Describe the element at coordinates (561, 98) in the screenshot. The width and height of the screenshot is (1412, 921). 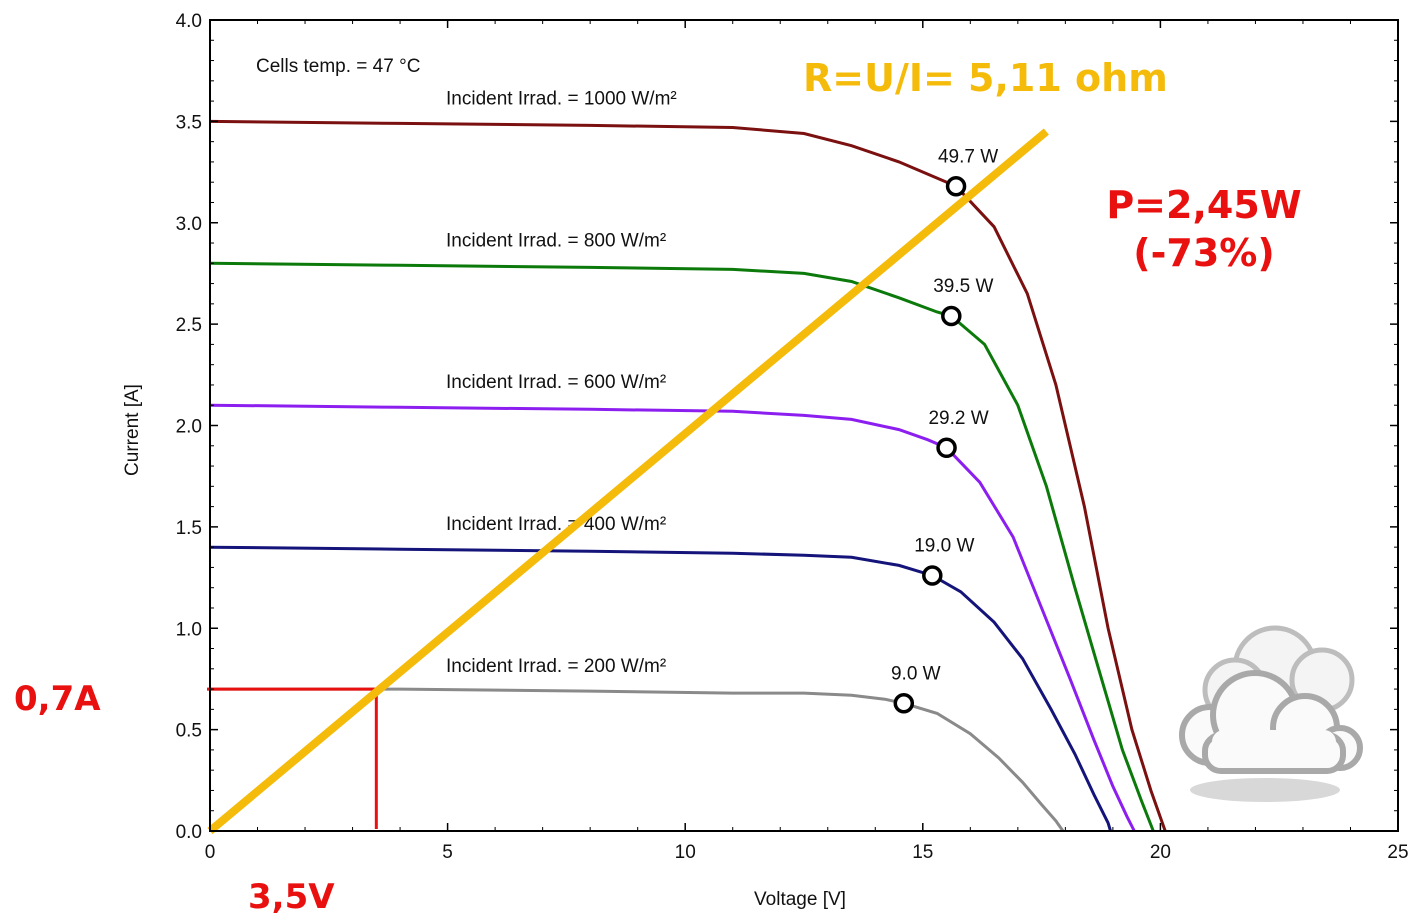
I see `series-label: Incident Irrad. = 1000 W/m²` at that location.